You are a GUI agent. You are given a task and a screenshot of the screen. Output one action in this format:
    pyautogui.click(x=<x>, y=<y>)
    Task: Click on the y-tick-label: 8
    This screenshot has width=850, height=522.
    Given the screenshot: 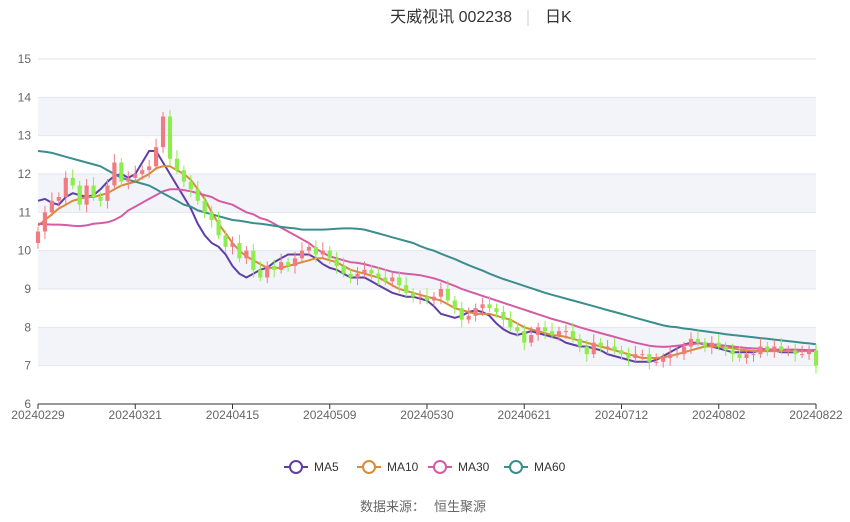 What is the action you would take?
    pyautogui.click(x=27, y=327)
    